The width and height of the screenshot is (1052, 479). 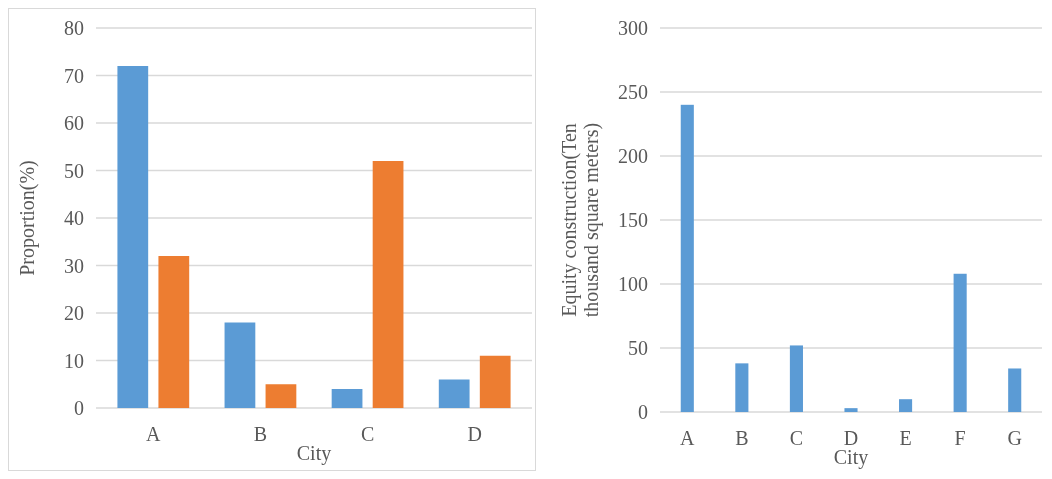 What do you see at coordinates (633, 220) in the screenshot?
I see `y-tick-label: 150` at bounding box center [633, 220].